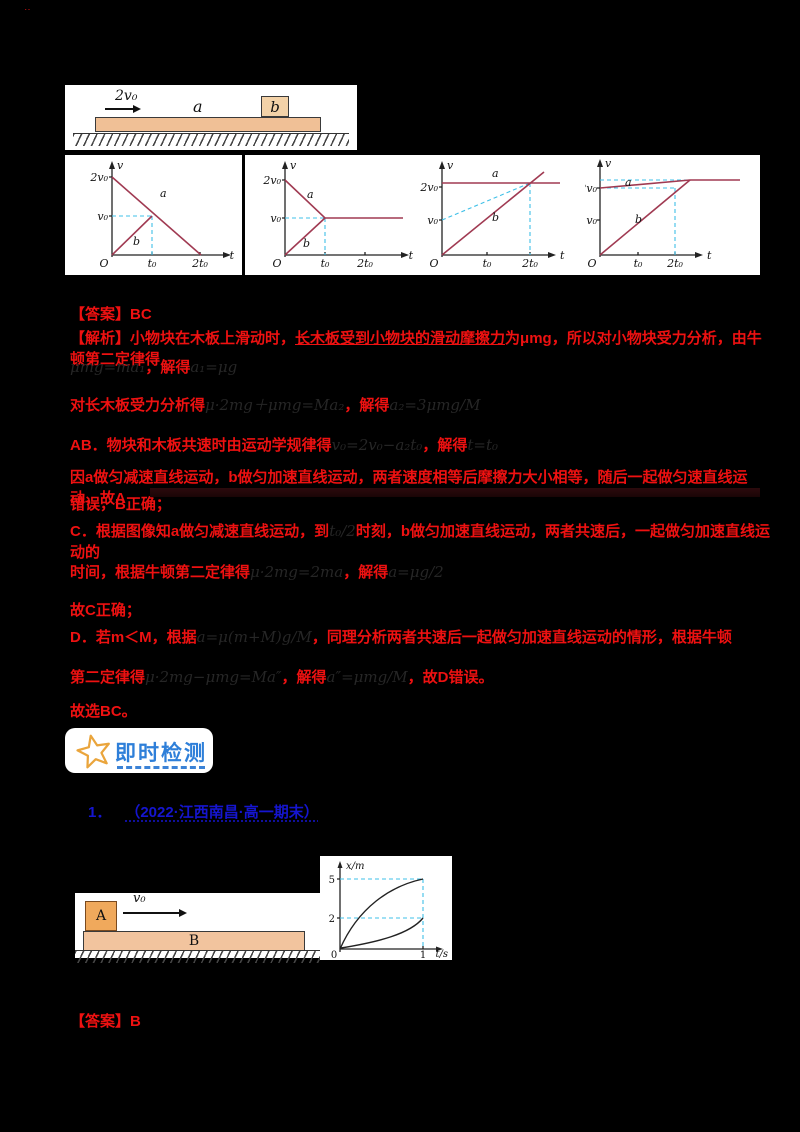 Image resolution: width=800 pixels, height=1132 pixels. Describe the element at coordinates (194, 941) in the screenshot. I see `plank-B-label: B` at that location.